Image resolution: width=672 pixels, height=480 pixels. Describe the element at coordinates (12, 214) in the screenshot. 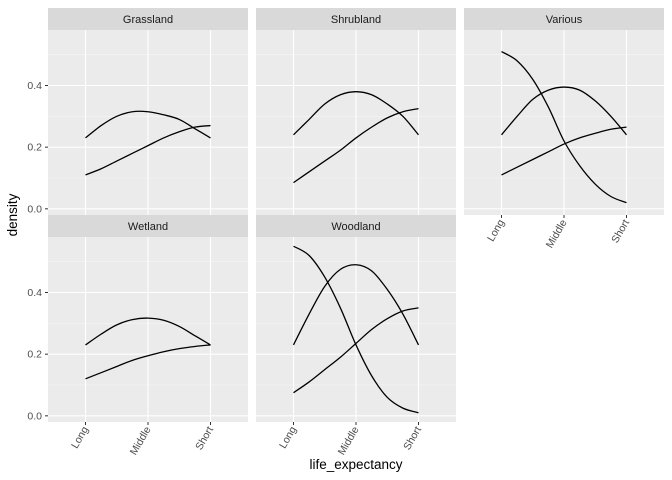

I see `y-axis-title: density` at that location.